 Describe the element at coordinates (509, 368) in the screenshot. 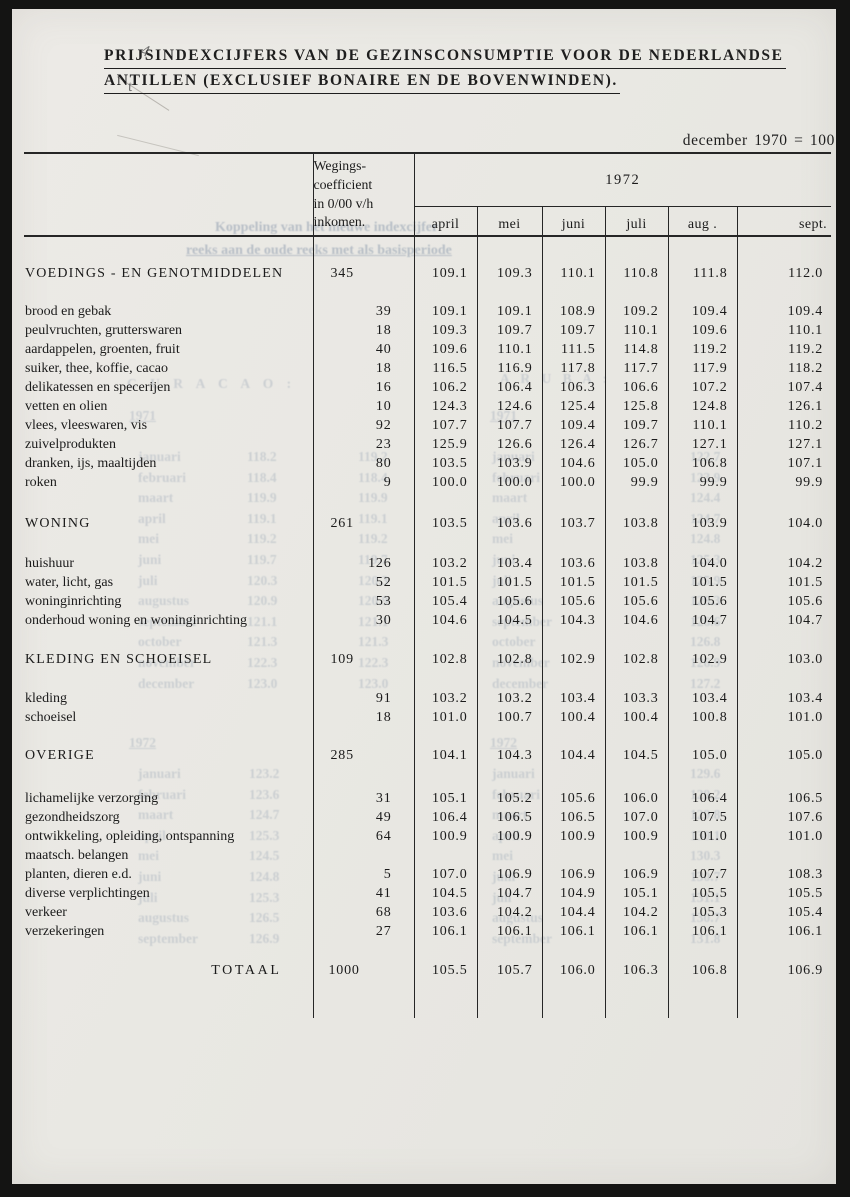

I see `index-value: 116.9` at that location.